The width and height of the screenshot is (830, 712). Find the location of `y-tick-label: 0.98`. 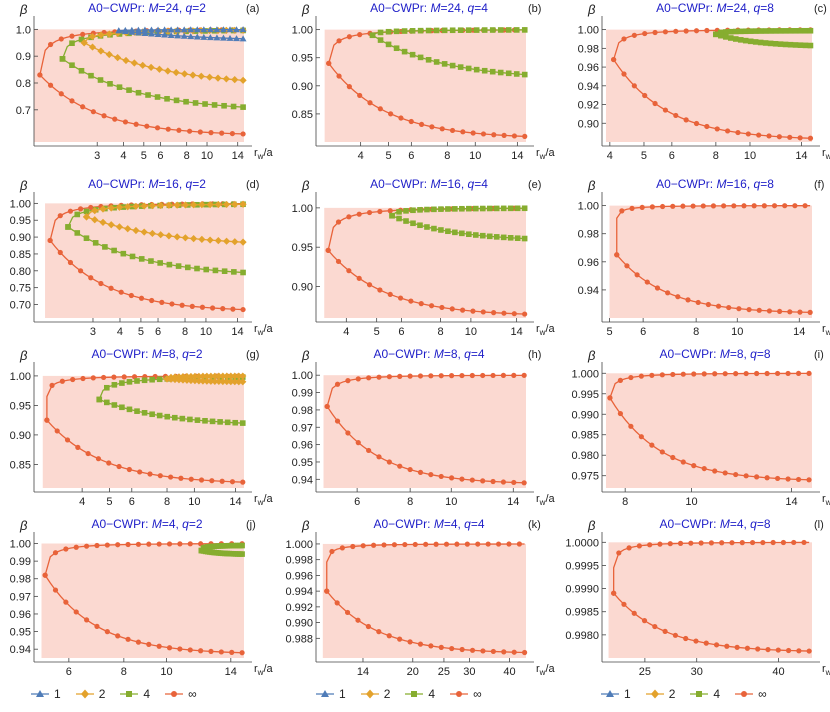

y-tick-label: 0.98 is located at coordinates (588, 49).